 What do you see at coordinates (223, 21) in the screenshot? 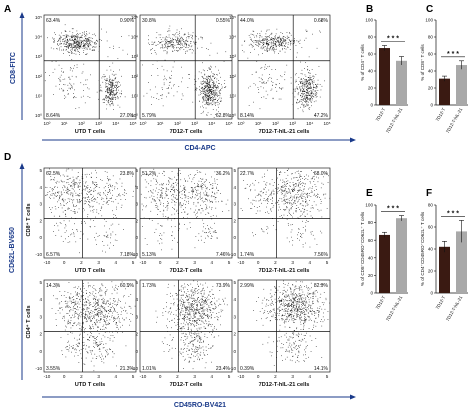
I see `quadrant-pct-ur: 0.55%` at bounding box center [223, 21].